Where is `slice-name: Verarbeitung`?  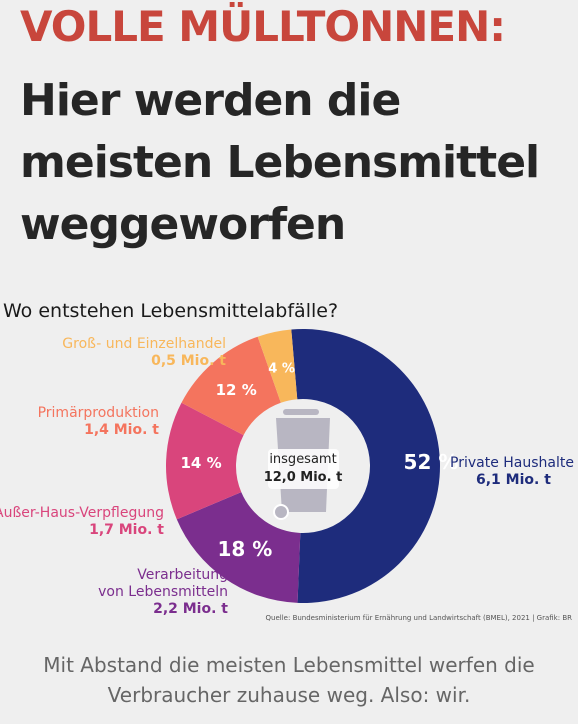 slice-name: Verarbeitung is located at coordinates (182, 575).